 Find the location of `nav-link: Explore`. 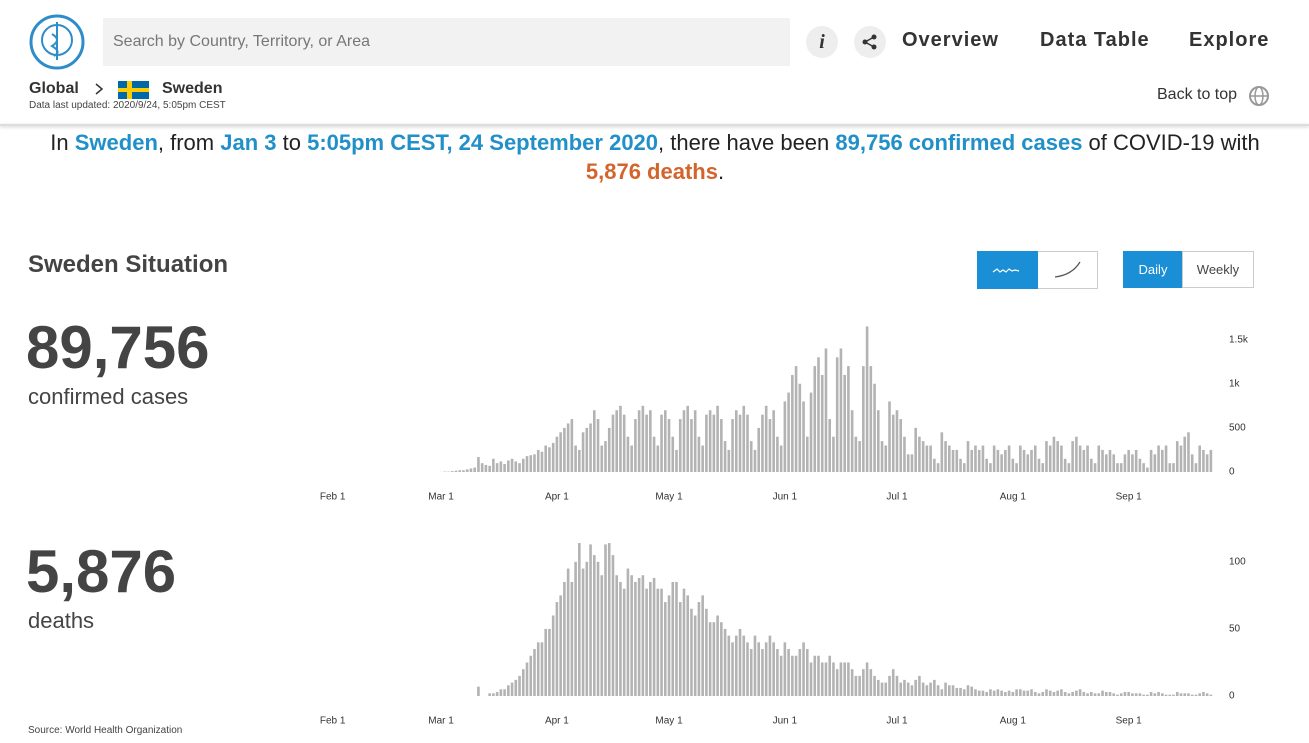

nav-link: Explore is located at coordinates (1229, 40).